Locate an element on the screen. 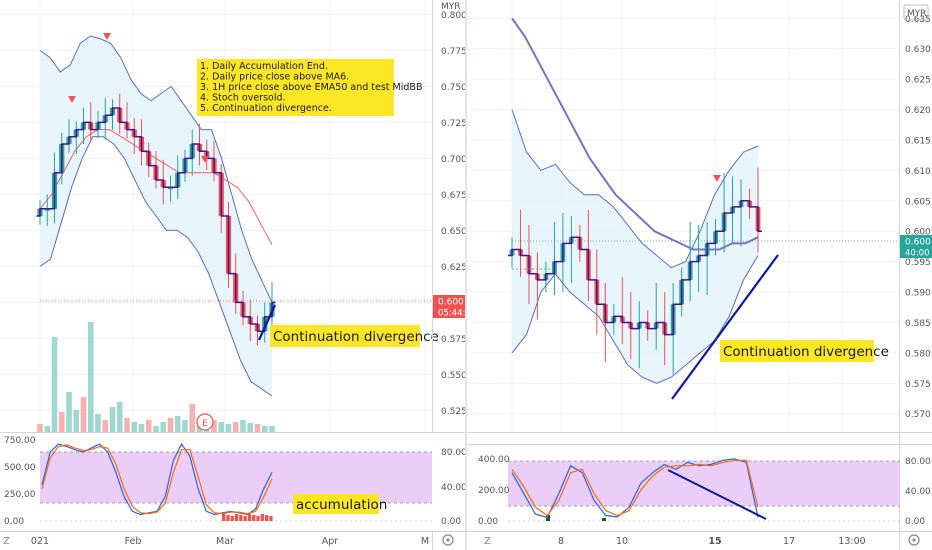 The image size is (932, 550). left-price-badge-bg is located at coordinates (450, 301).